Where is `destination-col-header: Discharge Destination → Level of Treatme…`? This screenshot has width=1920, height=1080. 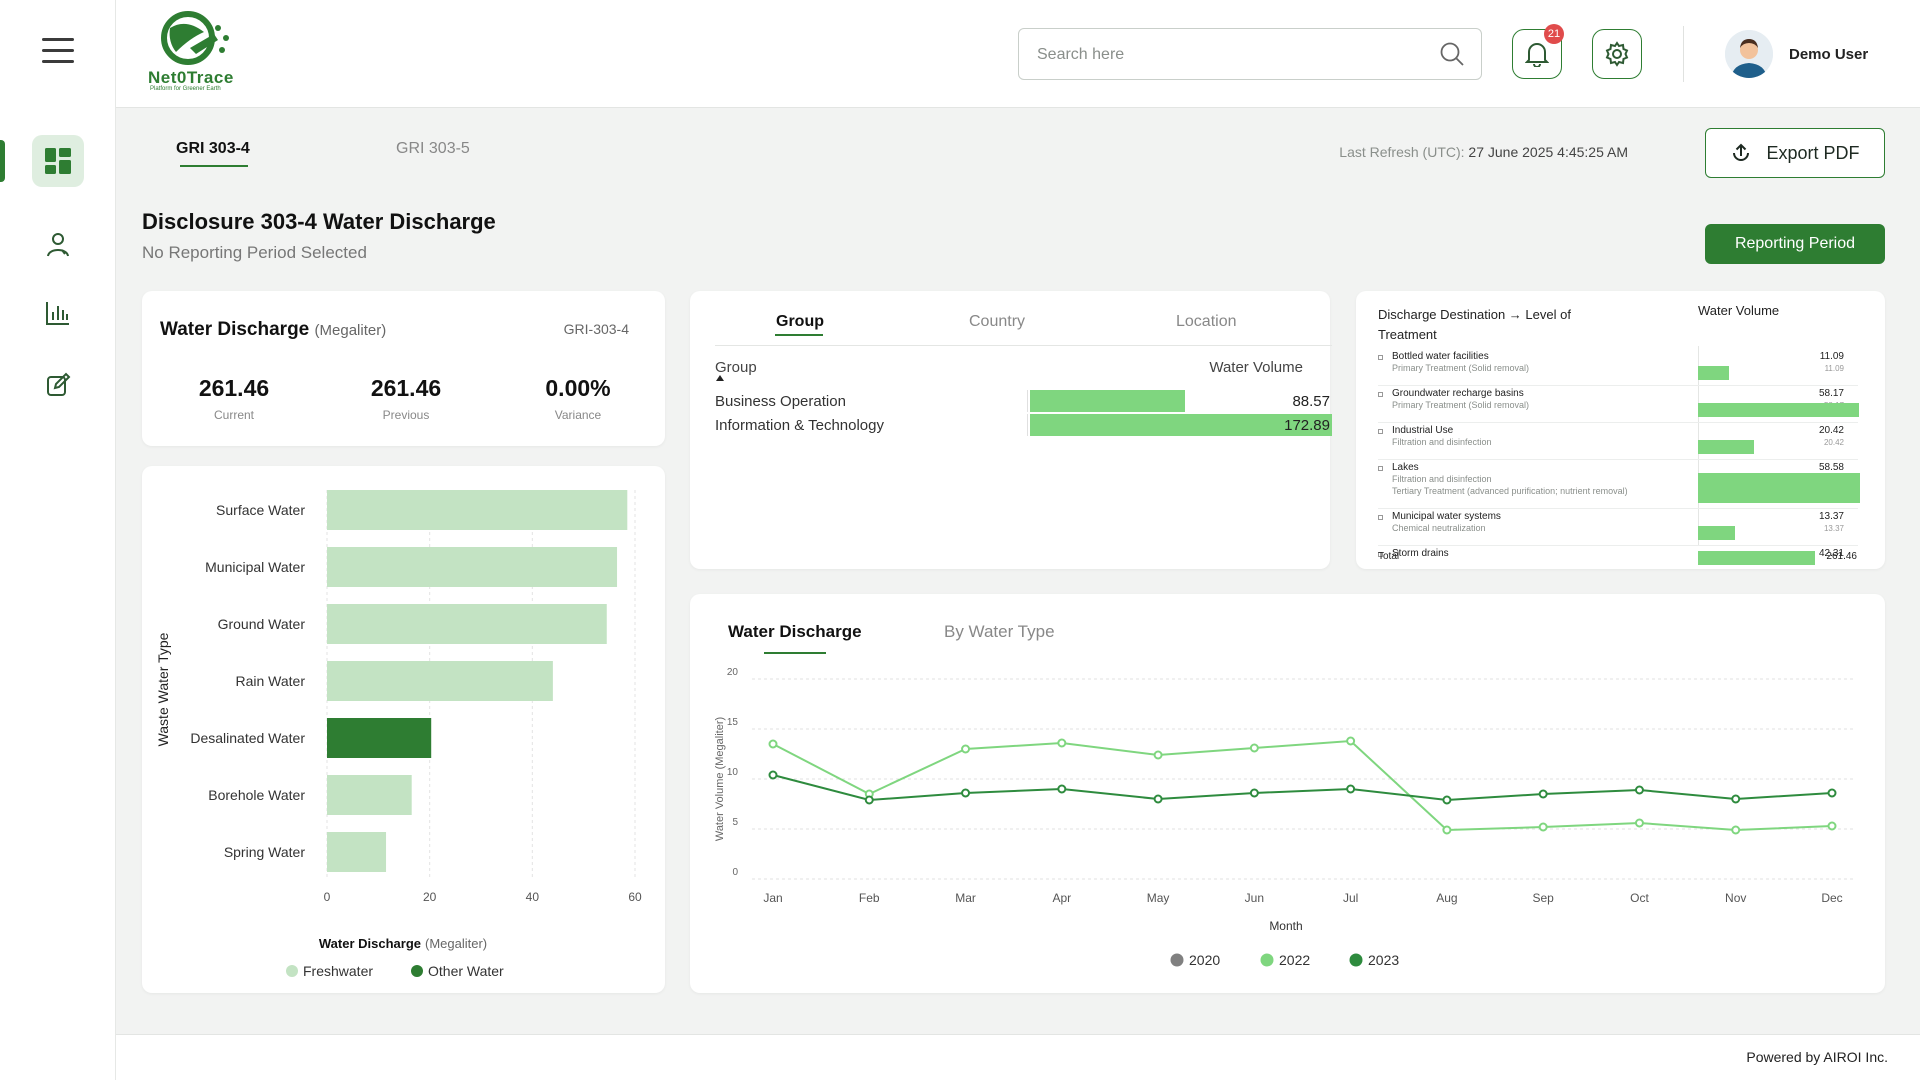 destination-col-header: Discharge Destination → Level of Treatme… is located at coordinates (1474, 324).